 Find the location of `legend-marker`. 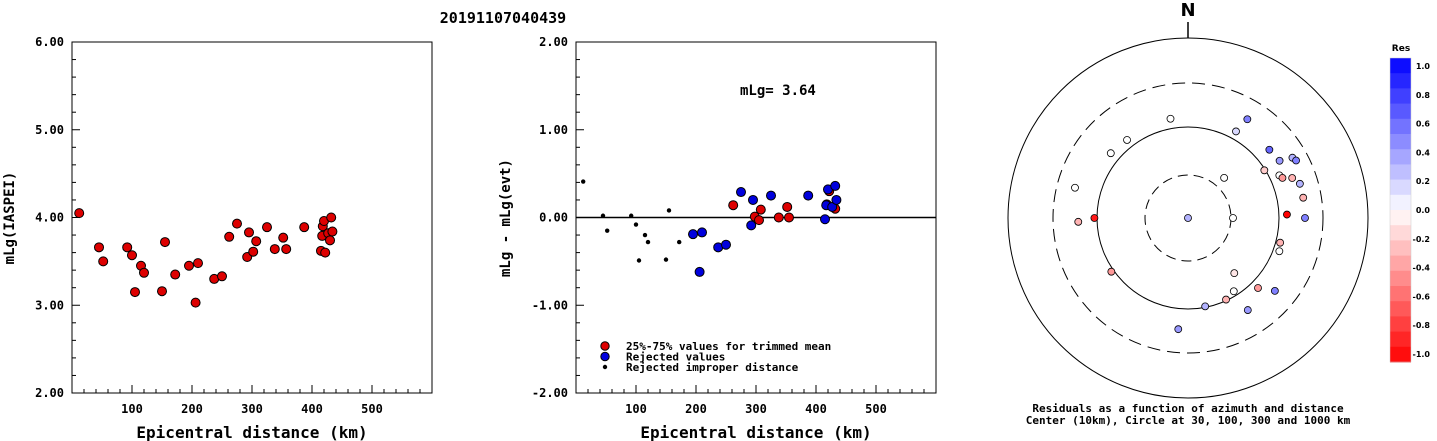

legend-marker is located at coordinates (605, 367).